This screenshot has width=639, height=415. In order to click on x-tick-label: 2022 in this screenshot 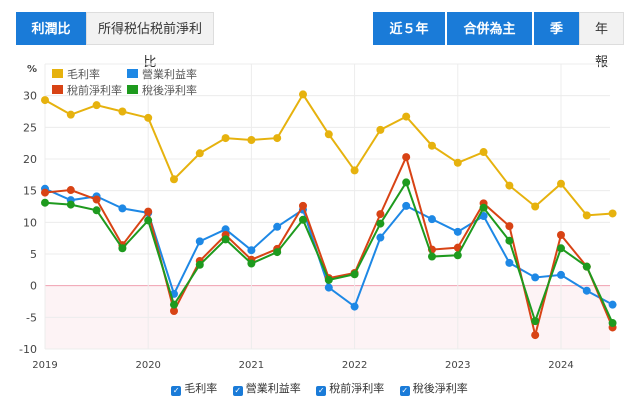, I will do `click(354, 365)`.